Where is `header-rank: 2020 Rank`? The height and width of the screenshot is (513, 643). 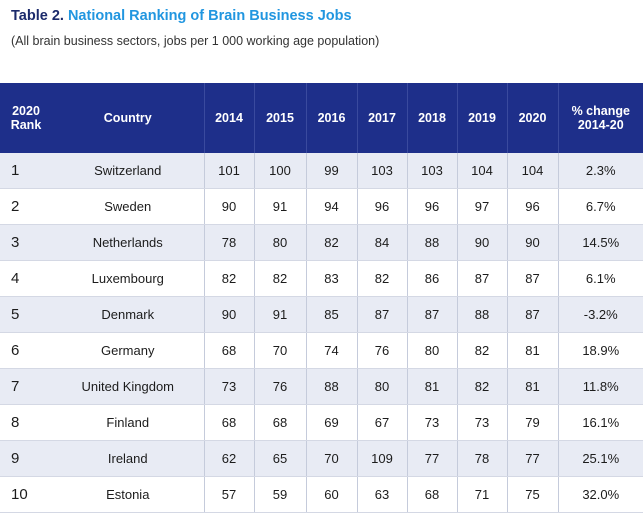 header-rank: 2020 Rank is located at coordinates (26, 118).